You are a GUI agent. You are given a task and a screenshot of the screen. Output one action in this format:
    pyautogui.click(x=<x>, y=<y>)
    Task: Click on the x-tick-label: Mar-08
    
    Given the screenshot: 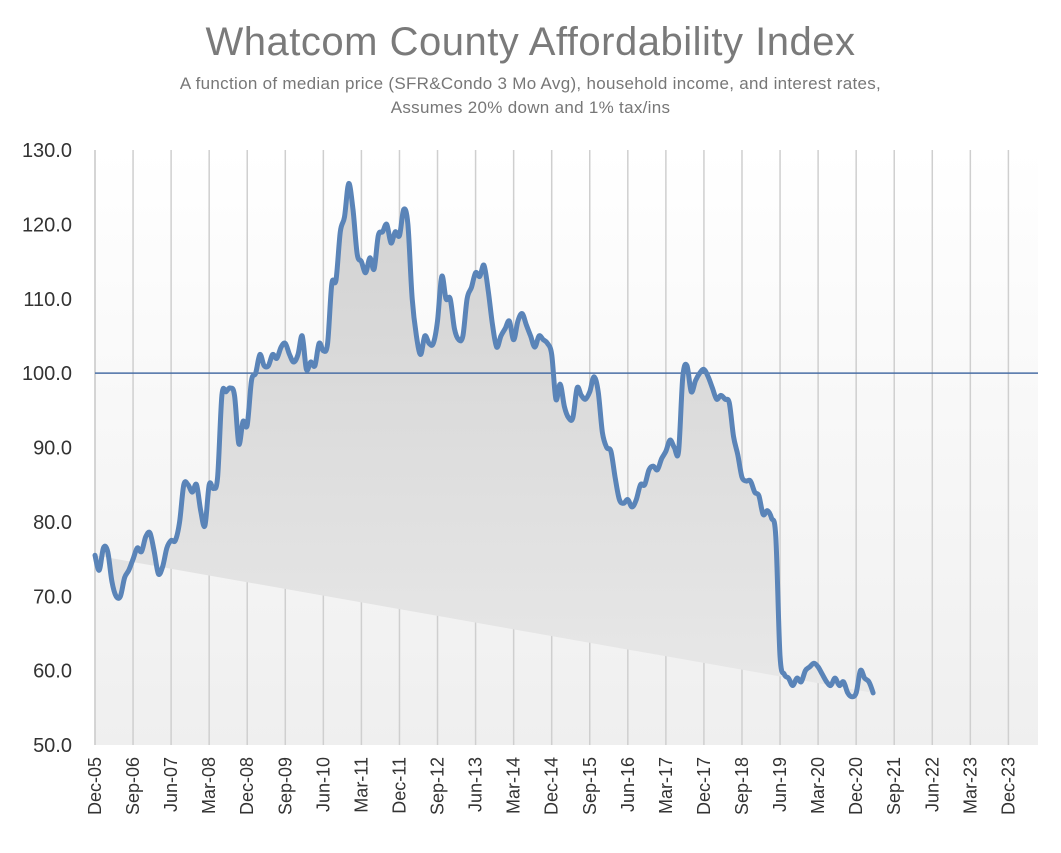 What is the action you would take?
    pyautogui.click(x=209, y=785)
    